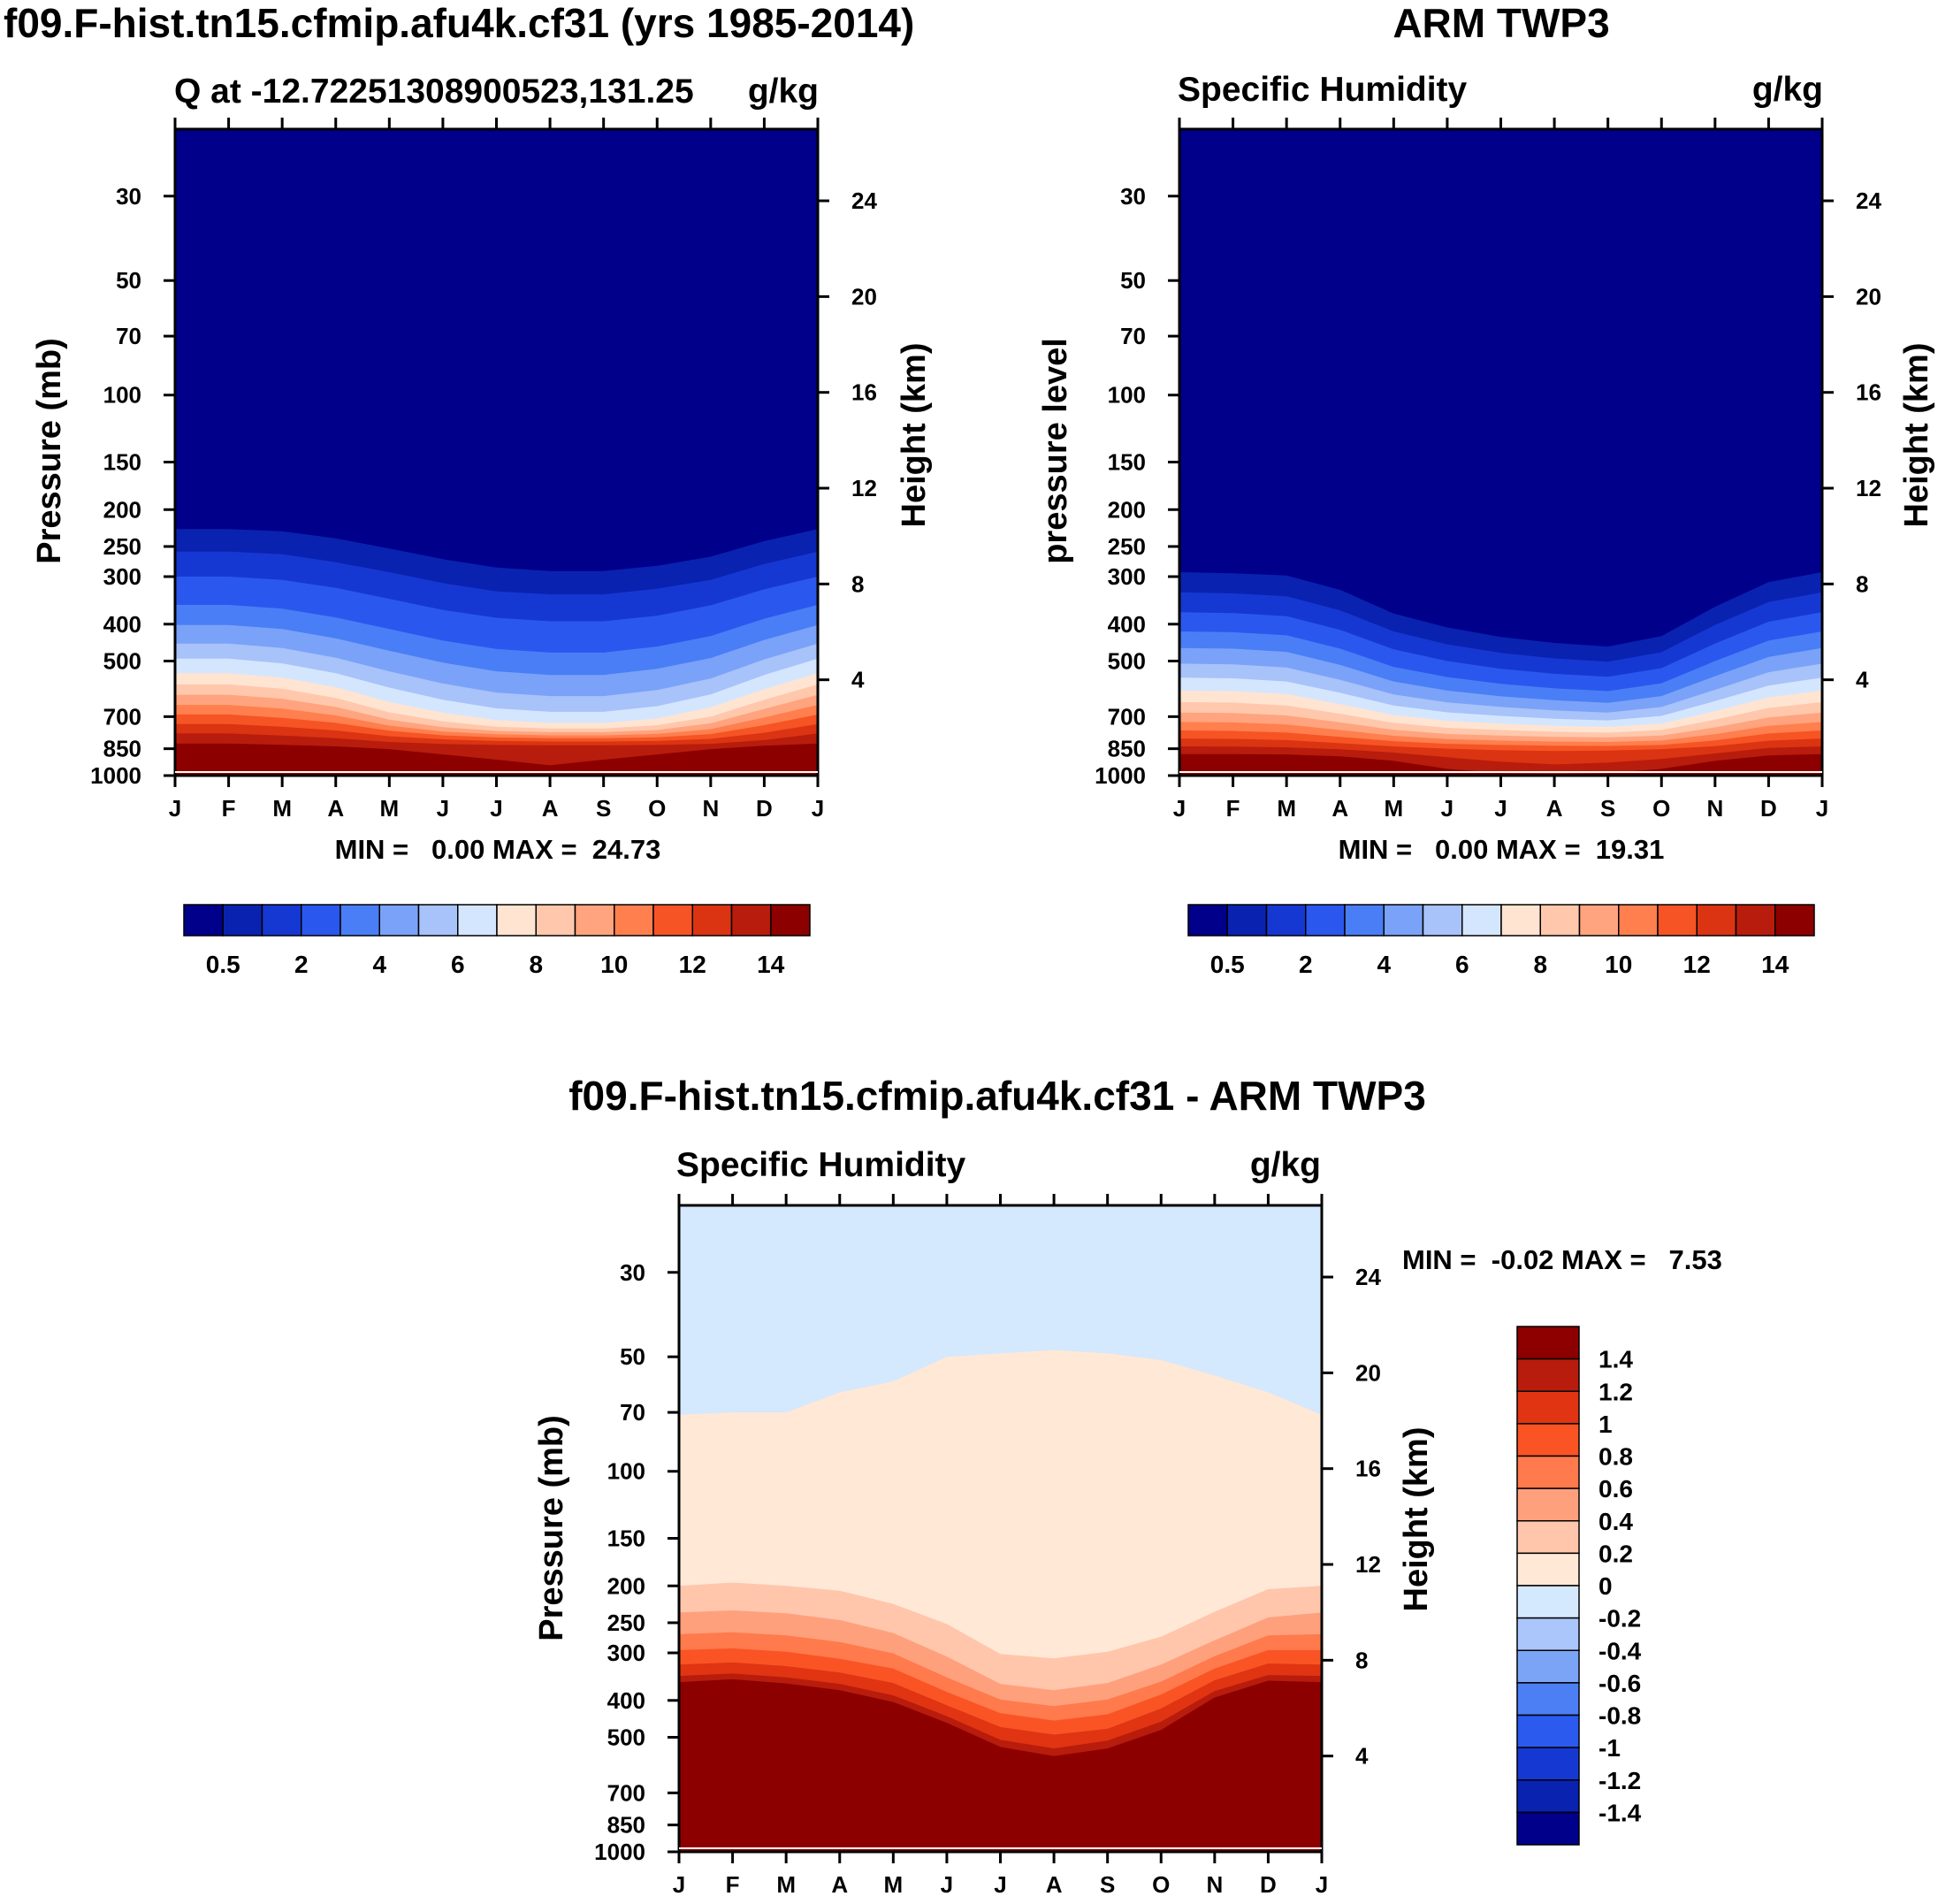  I want to click on colorbar-label: 1.2, so click(1615, 1391).